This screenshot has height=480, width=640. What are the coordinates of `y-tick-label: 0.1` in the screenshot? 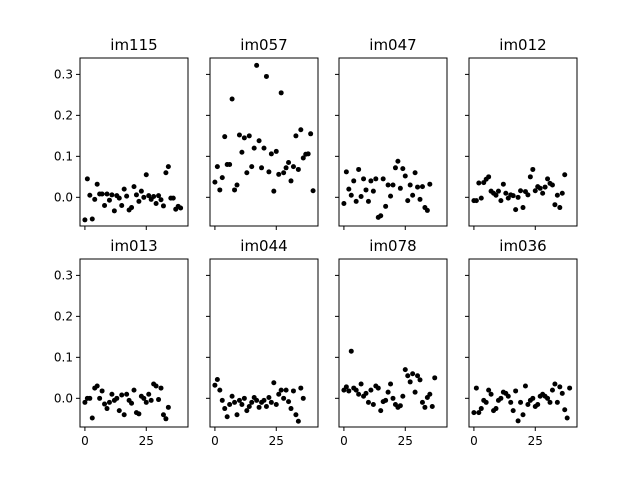 It's located at (63, 156).